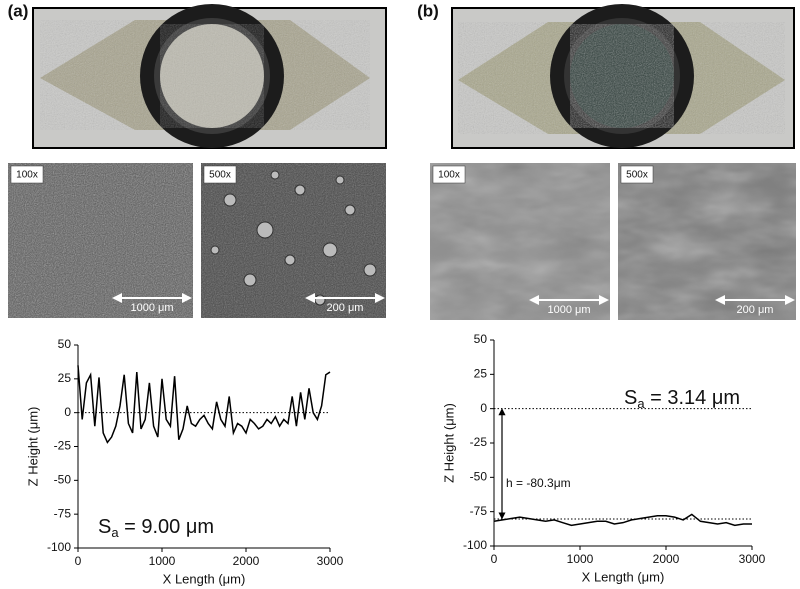 This screenshot has height=589, width=800. Describe the element at coordinates (538, 483) in the screenshot. I see `height-label: h = -80.3μm` at that location.